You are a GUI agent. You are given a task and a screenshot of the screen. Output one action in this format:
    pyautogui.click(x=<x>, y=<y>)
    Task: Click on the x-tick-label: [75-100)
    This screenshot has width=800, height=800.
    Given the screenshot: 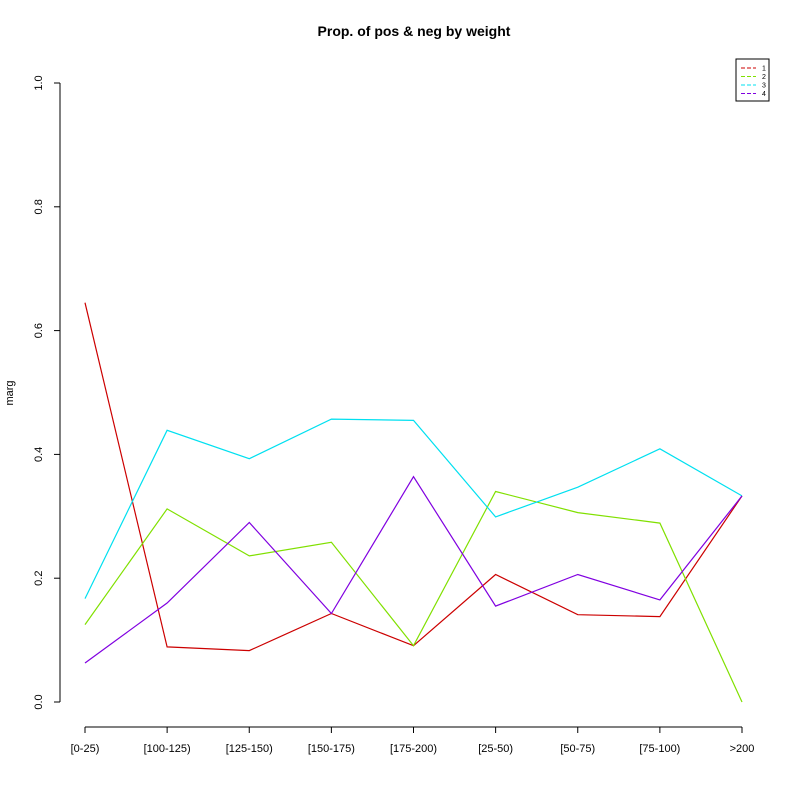 What is the action you would take?
    pyautogui.click(x=659, y=749)
    